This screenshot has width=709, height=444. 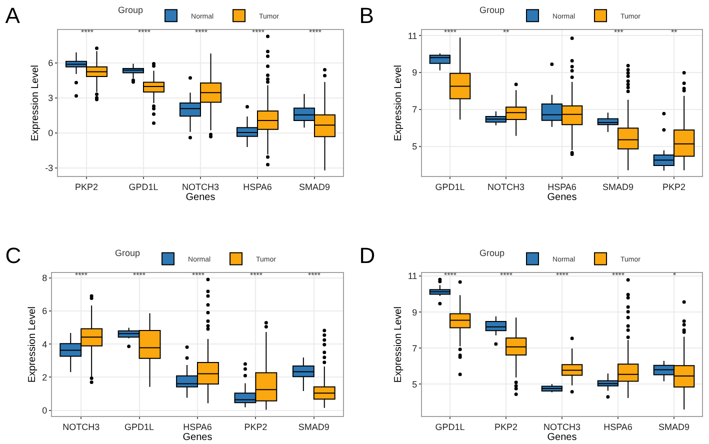 I want to click on annotation: *, so click(x=674, y=275).